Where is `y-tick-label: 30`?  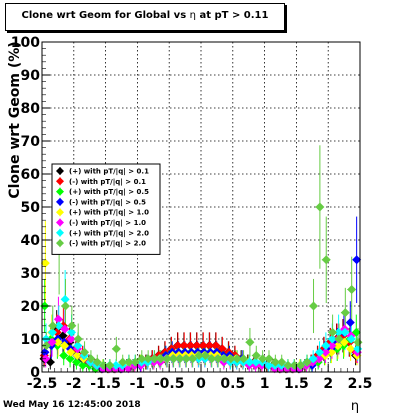 y-tick-label: 30 is located at coordinates (31, 274).